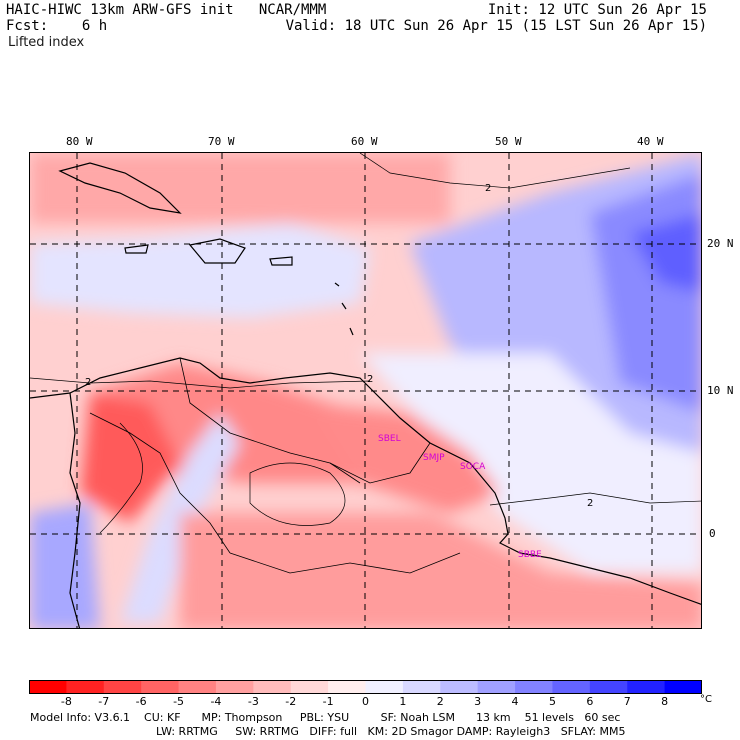  I want to click on colorbar-tick-label: -2, so click(291, 701).